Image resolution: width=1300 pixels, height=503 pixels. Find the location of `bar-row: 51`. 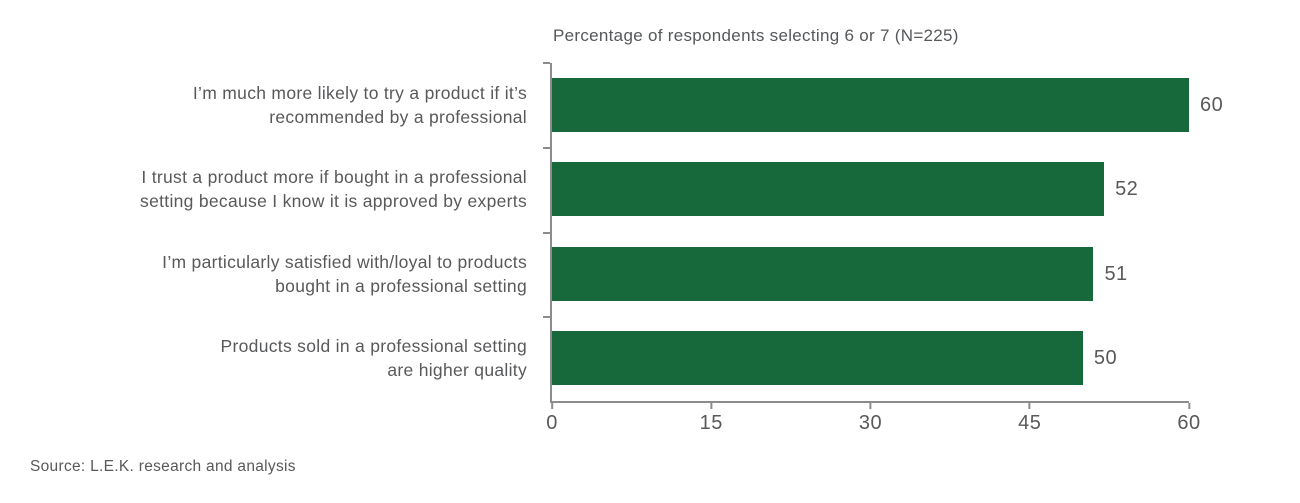

bar-row: 51 is located at coordinates (870, 274).